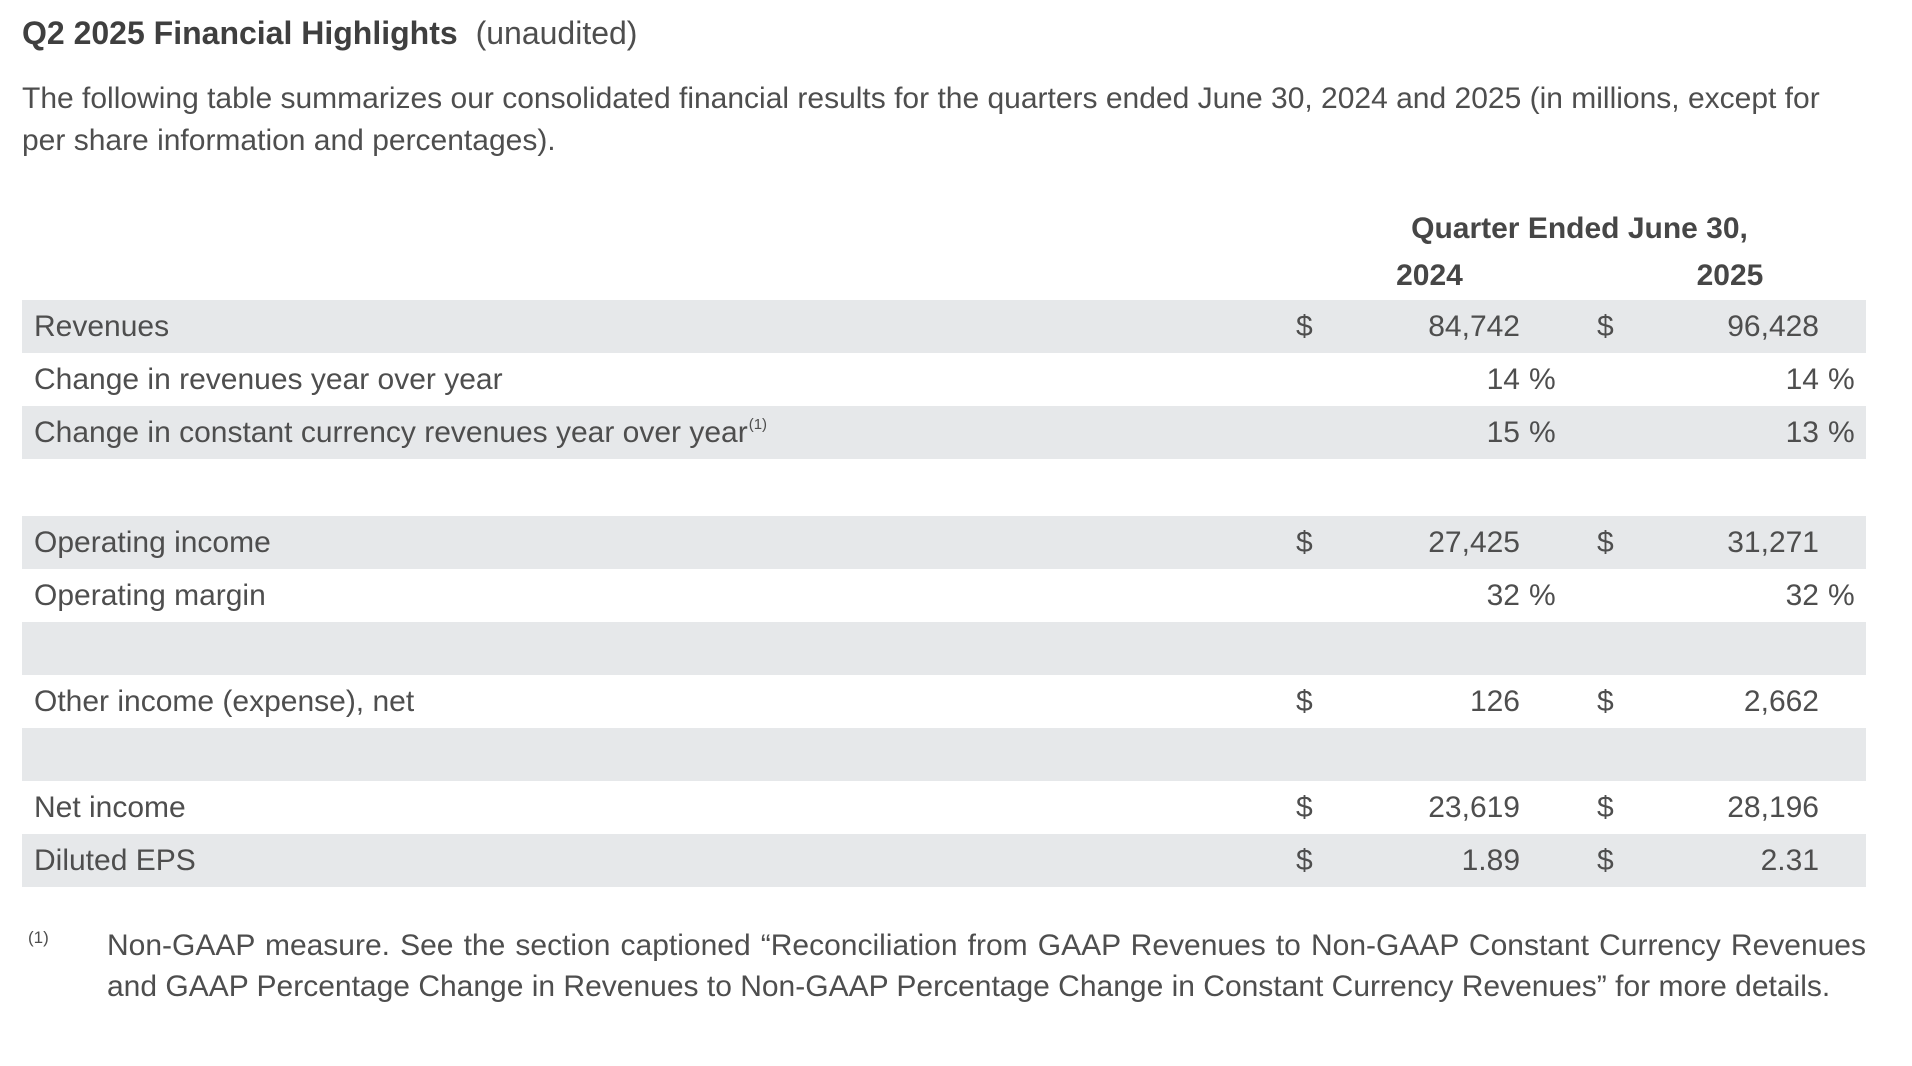 Image resolution: width=1912 pixels, height=1066 pixels. Describe the element at coordinates (944, 276) in the screenshot. I see `table-header-years-row: 2024 2025` at that location.